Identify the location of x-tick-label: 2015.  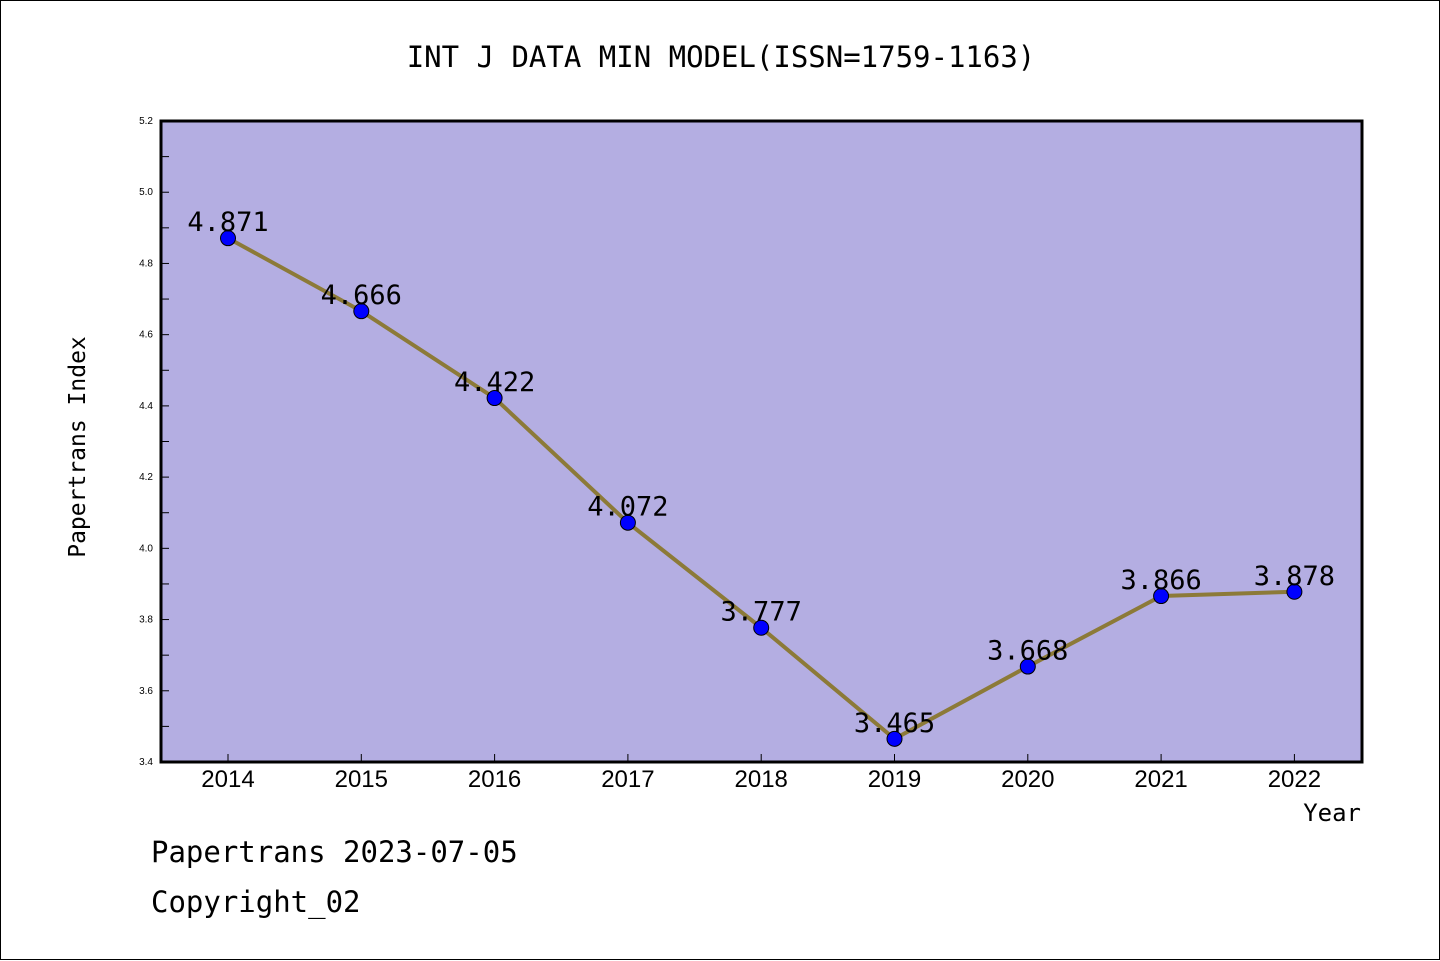
(361, 779).